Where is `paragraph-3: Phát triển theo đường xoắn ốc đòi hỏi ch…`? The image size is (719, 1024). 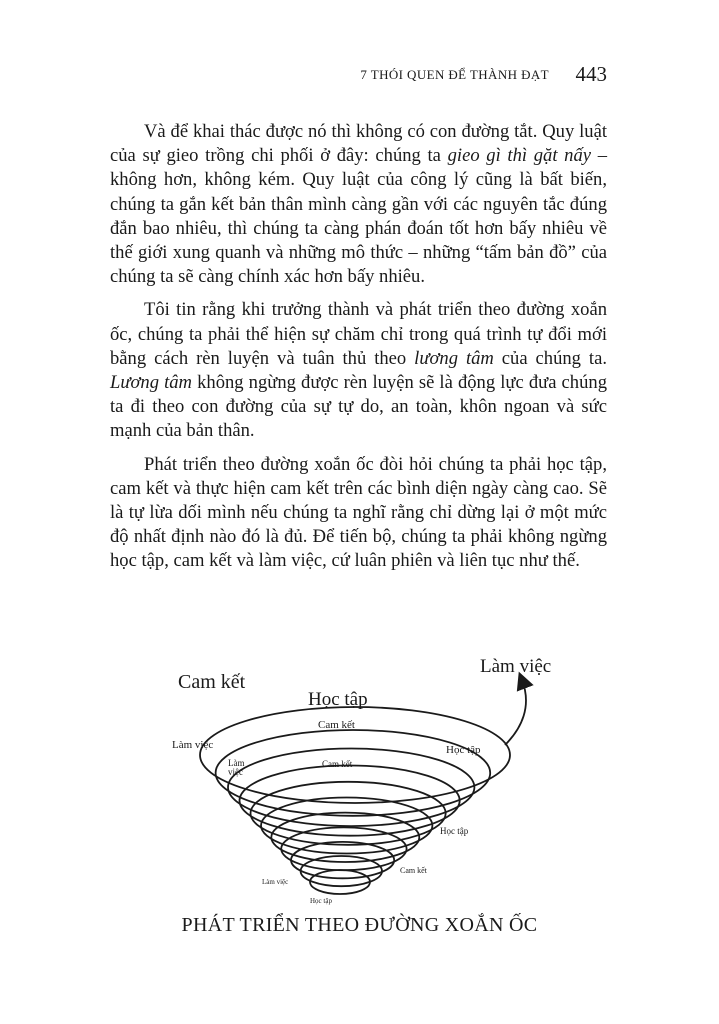 paragraph-3: Phát triển theo đường xoắn ốc đòi hỏi ch… is located at coordinates (358, 513).